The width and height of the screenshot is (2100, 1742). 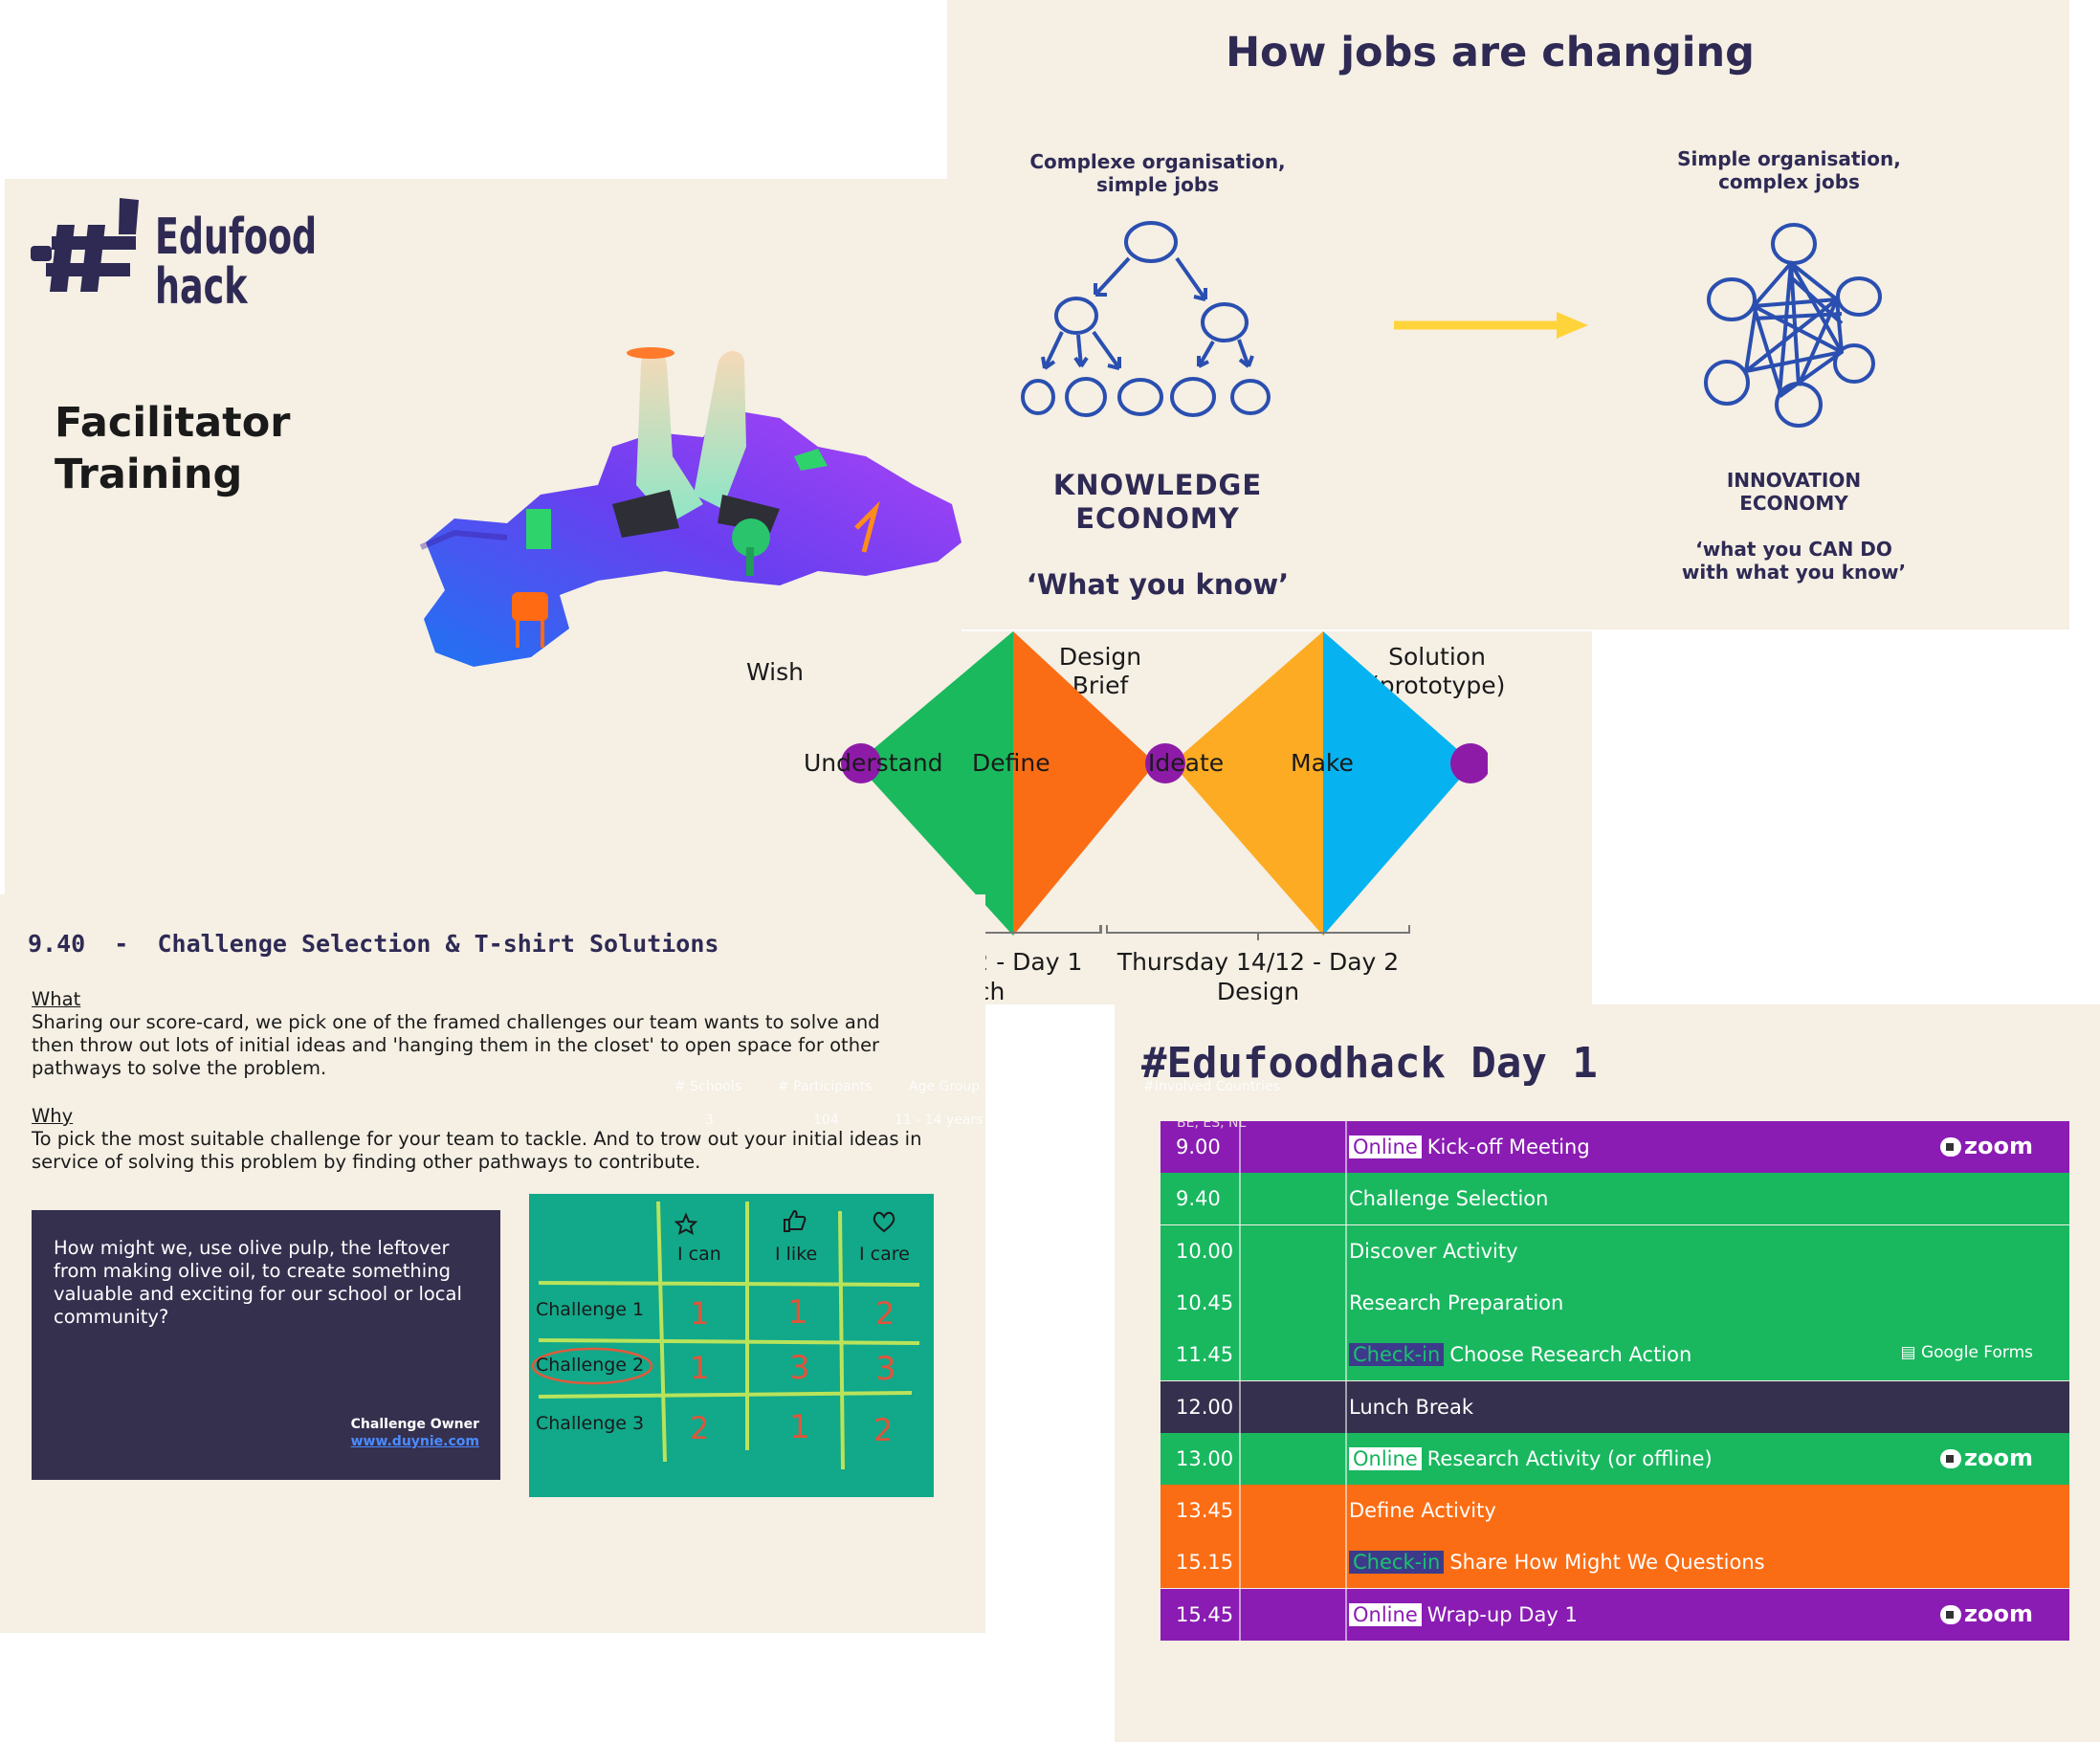 What do you see at coordinates (1158, 485) in the screenshot?
I see `economy-line: KNOWLEDGE` at bounding box center [1158, 485].